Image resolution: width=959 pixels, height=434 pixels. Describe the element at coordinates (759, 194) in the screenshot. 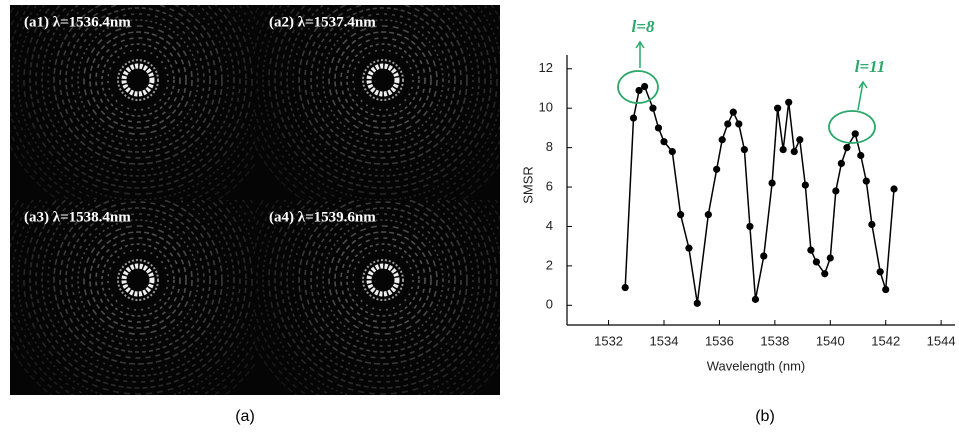

I see `data-line` at that location.